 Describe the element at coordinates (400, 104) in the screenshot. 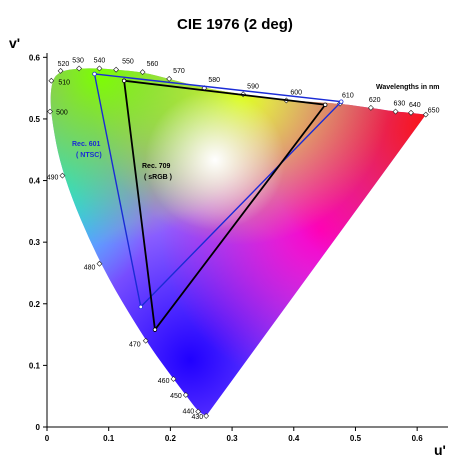

I see `wavelength-label: 630` at that location.